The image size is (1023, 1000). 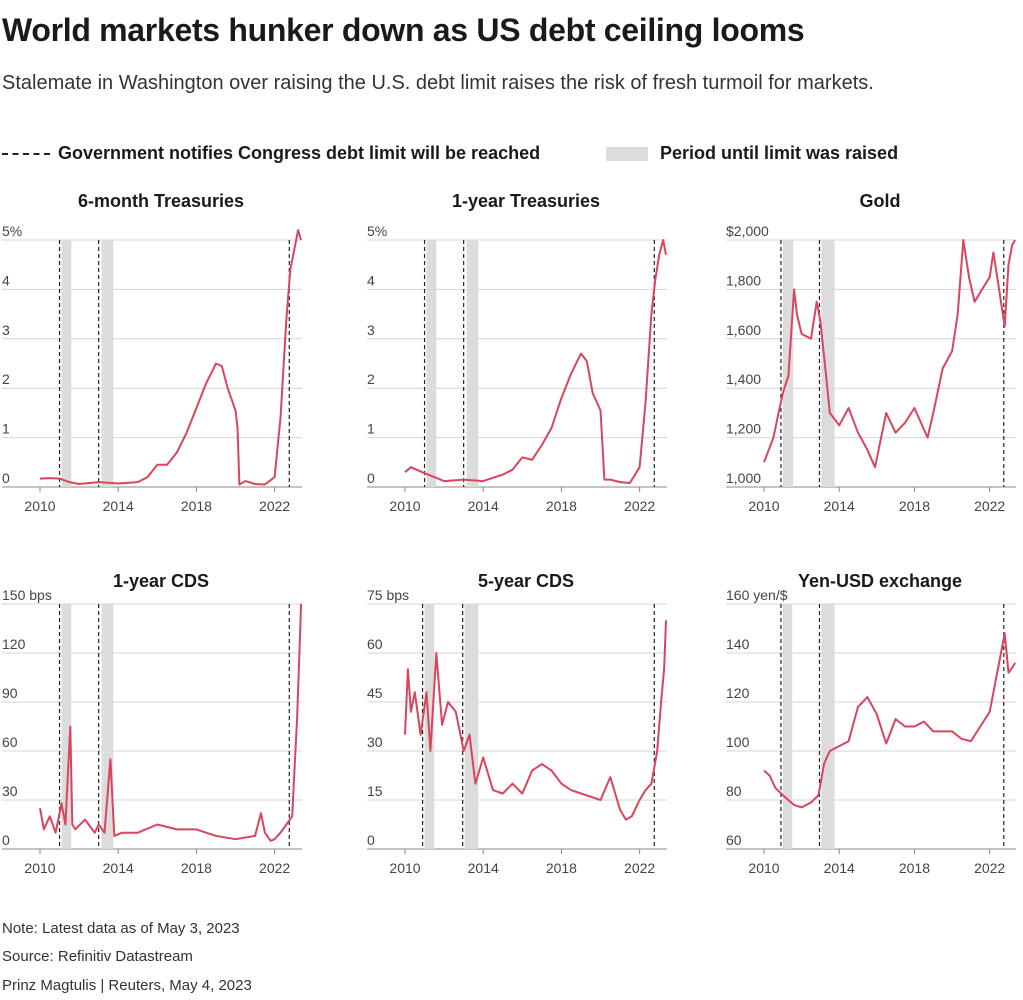 What do you see at coordinates (743, 478) in the screenshot?
I see `y-tick-label: 1,000` at bounding box center [743, 478].